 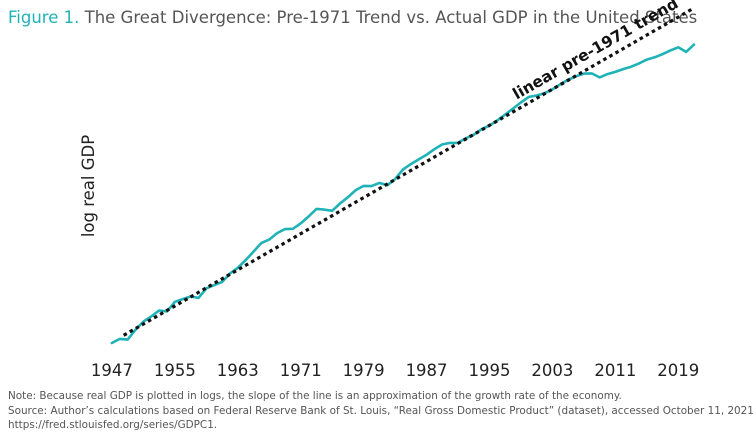 I want to click on trend-annotation: linear pre-1971 trend, so click(x=596, y=51).